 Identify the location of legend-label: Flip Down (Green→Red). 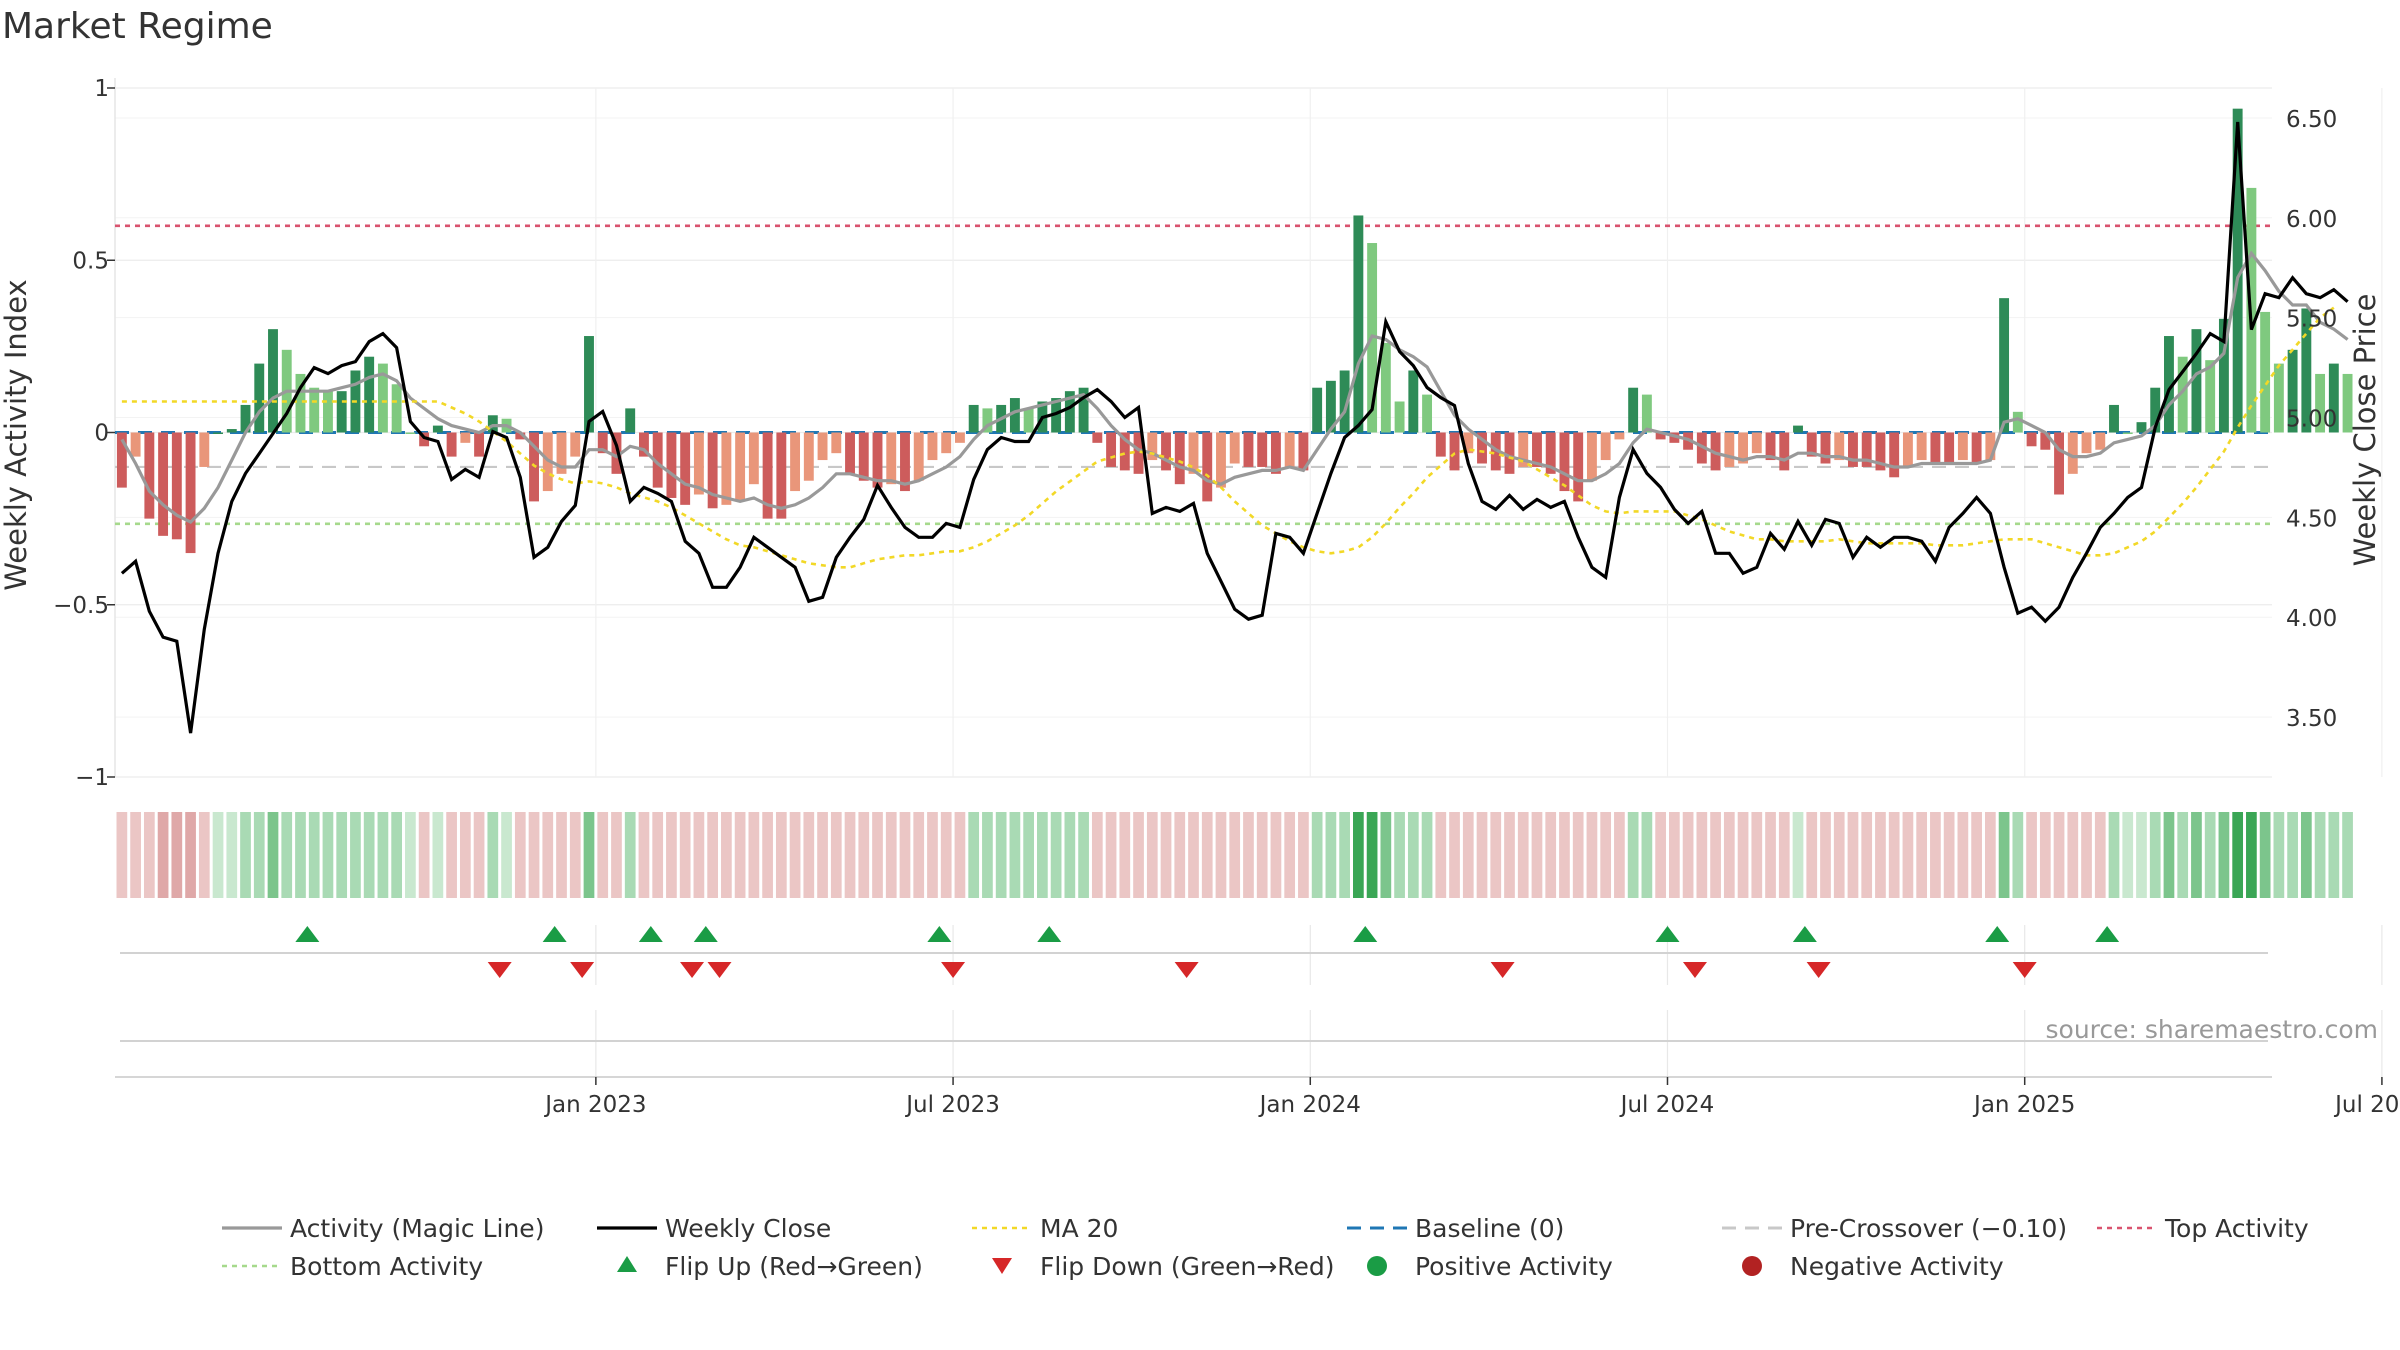
(1187, 1266).